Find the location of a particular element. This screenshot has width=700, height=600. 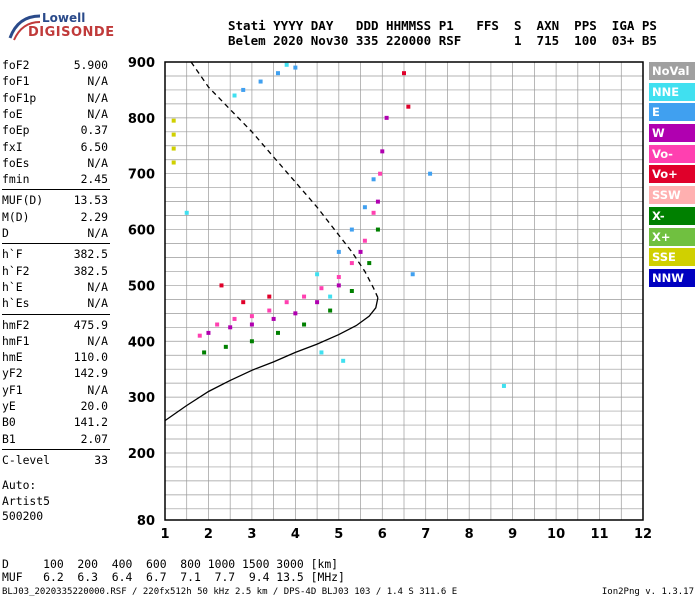

param-row: foF1 N/A is located at coordinates (55, 81).